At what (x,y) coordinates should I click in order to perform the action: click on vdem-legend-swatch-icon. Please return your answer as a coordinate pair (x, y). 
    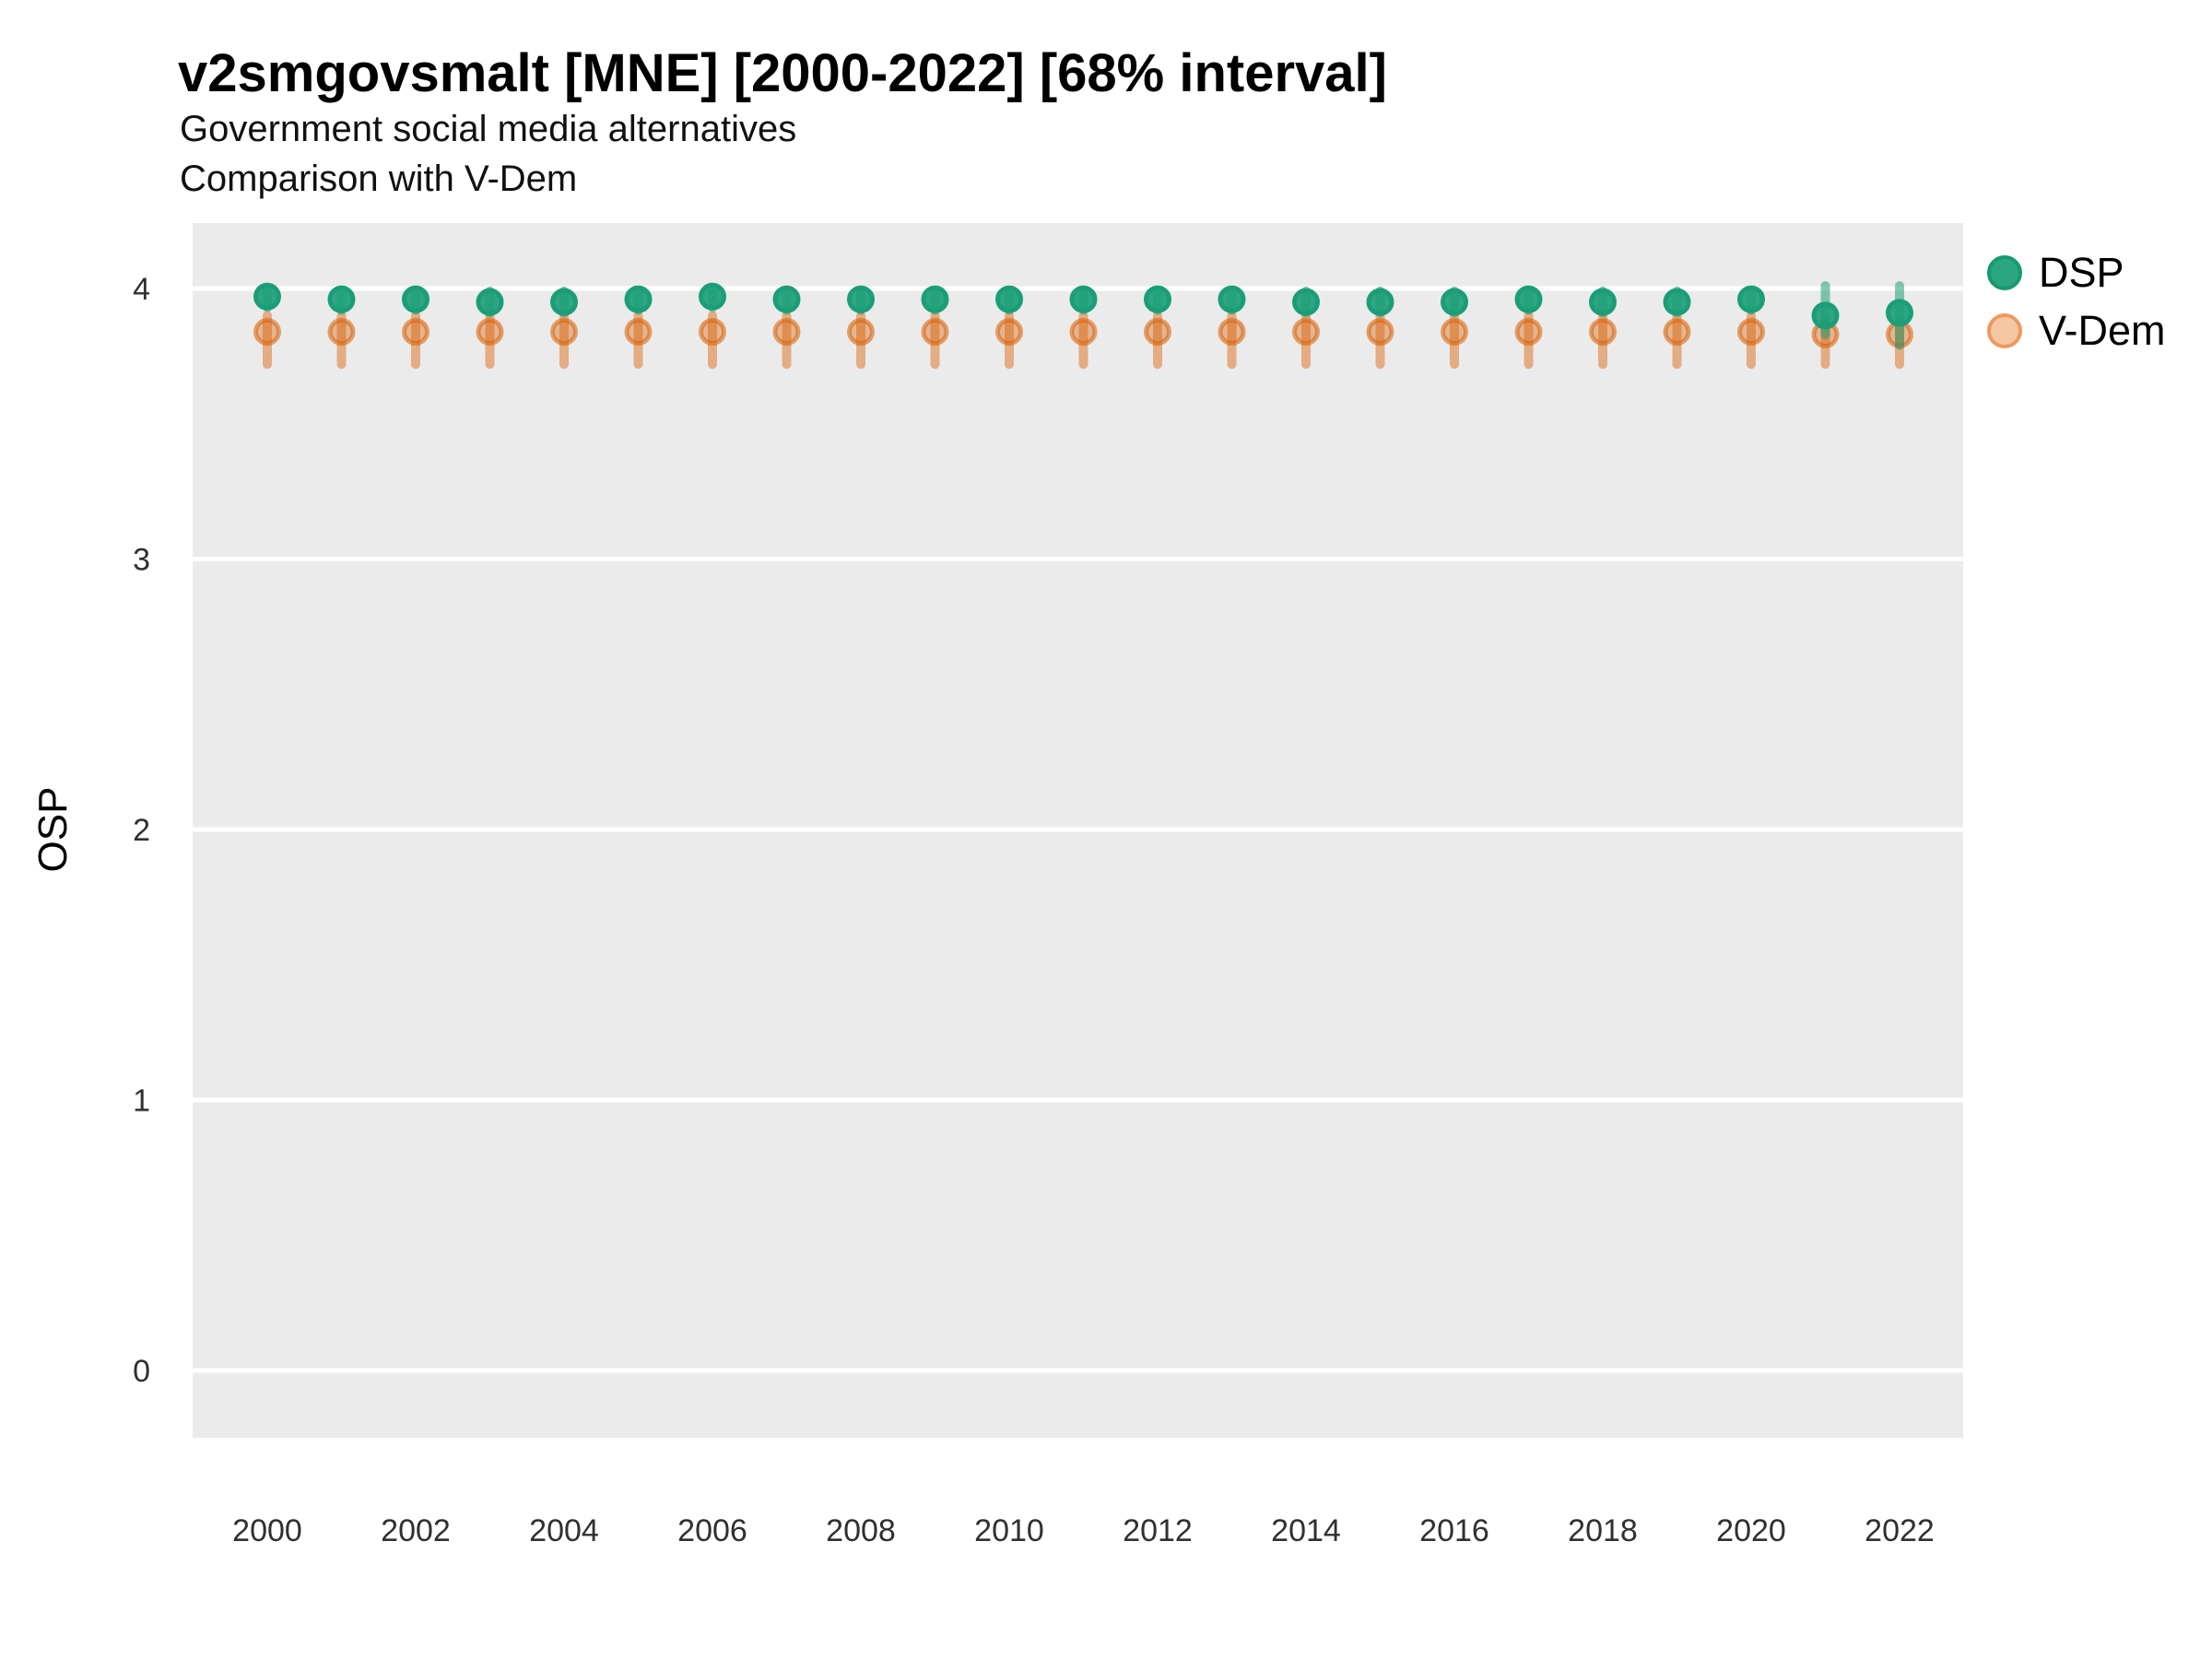
    Looking at the image, I should click on (2004, 330).